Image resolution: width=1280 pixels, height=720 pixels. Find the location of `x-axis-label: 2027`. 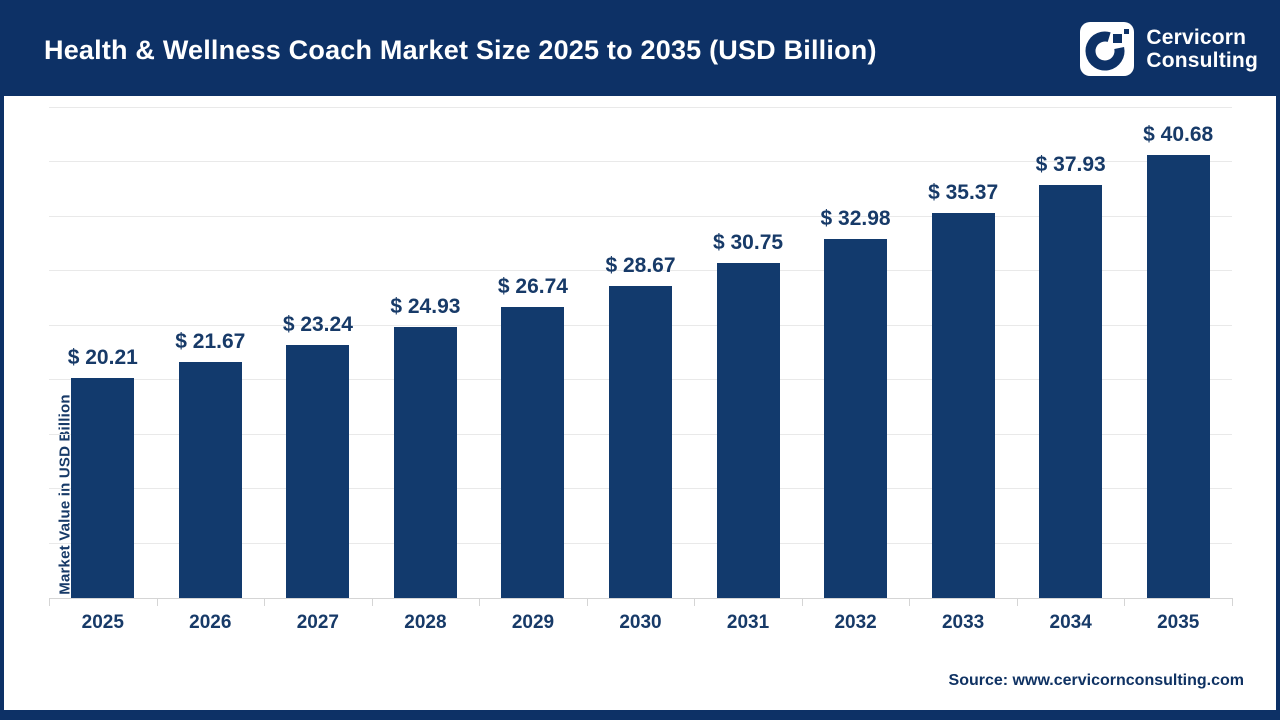

x-axis-label: 2027 is located at coordinates (317, 622).